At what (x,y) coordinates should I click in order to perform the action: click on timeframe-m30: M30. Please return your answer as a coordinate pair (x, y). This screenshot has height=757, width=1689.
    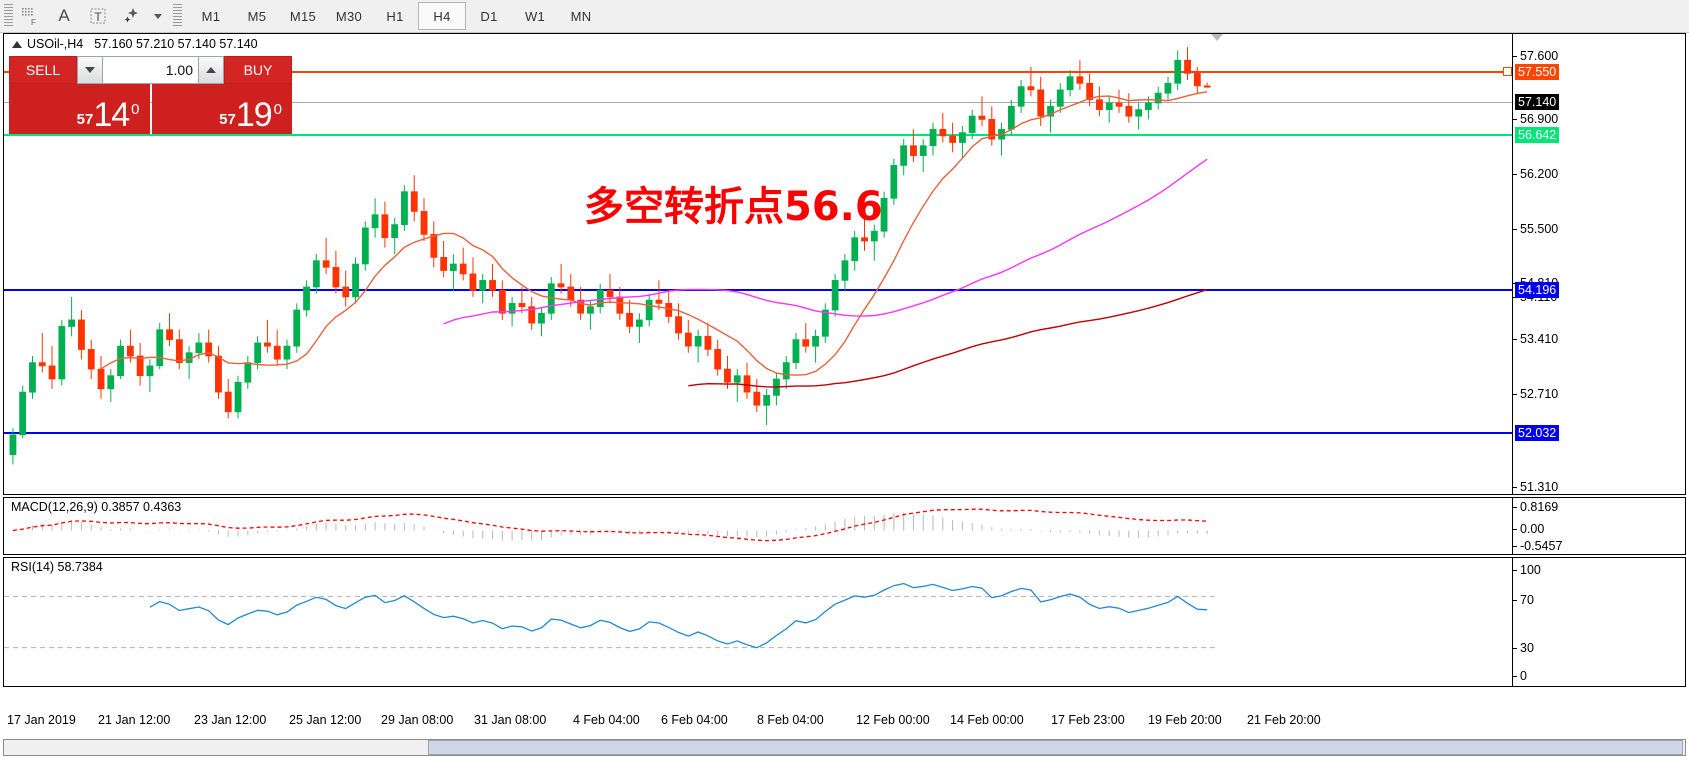
    Looking at the image, I should click on (349, 16).